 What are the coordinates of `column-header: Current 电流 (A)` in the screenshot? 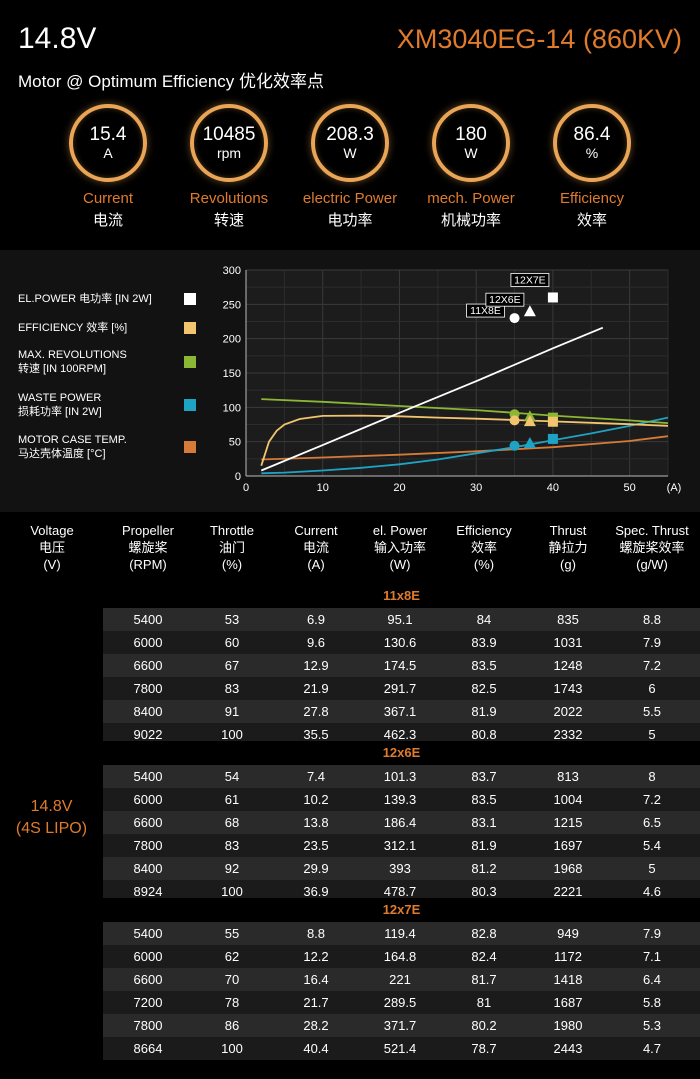 It's located at (316, 547).